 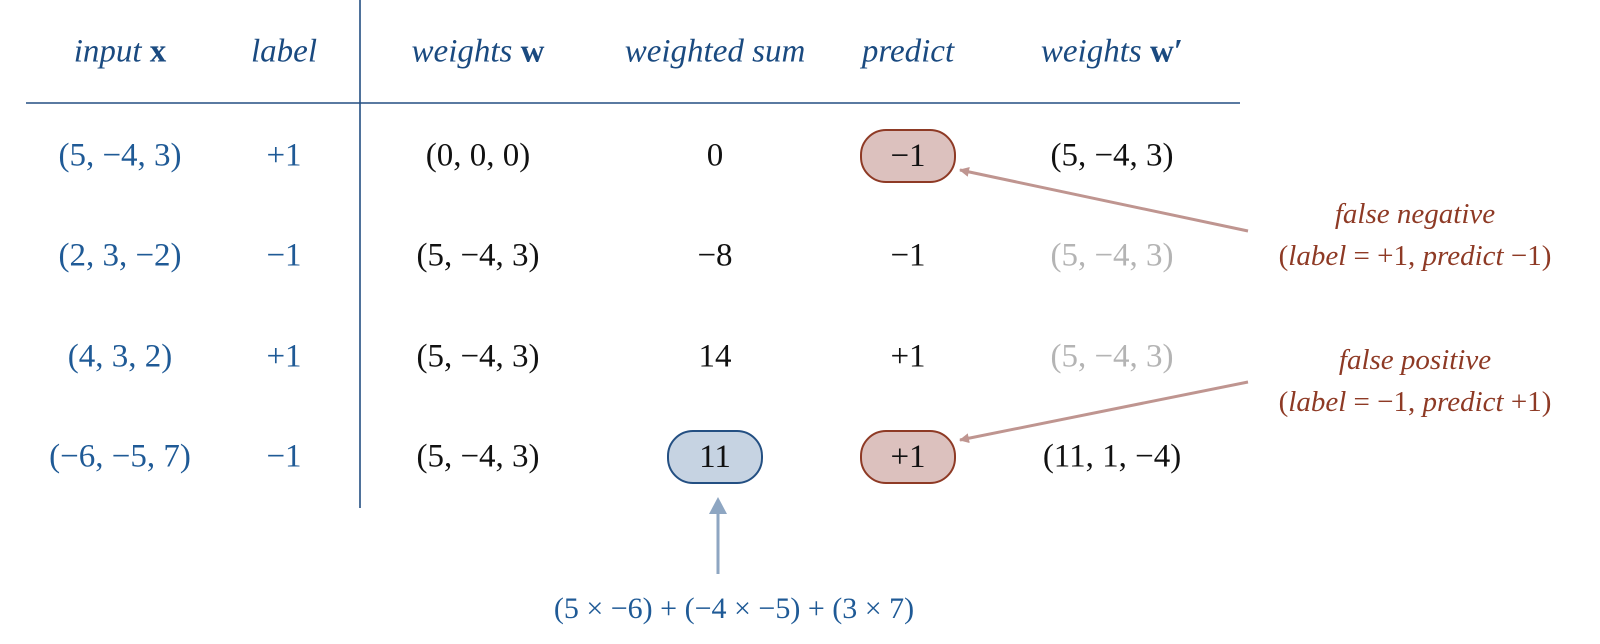 I want to click on computation-arrow-head, so click(x=718, y=505).